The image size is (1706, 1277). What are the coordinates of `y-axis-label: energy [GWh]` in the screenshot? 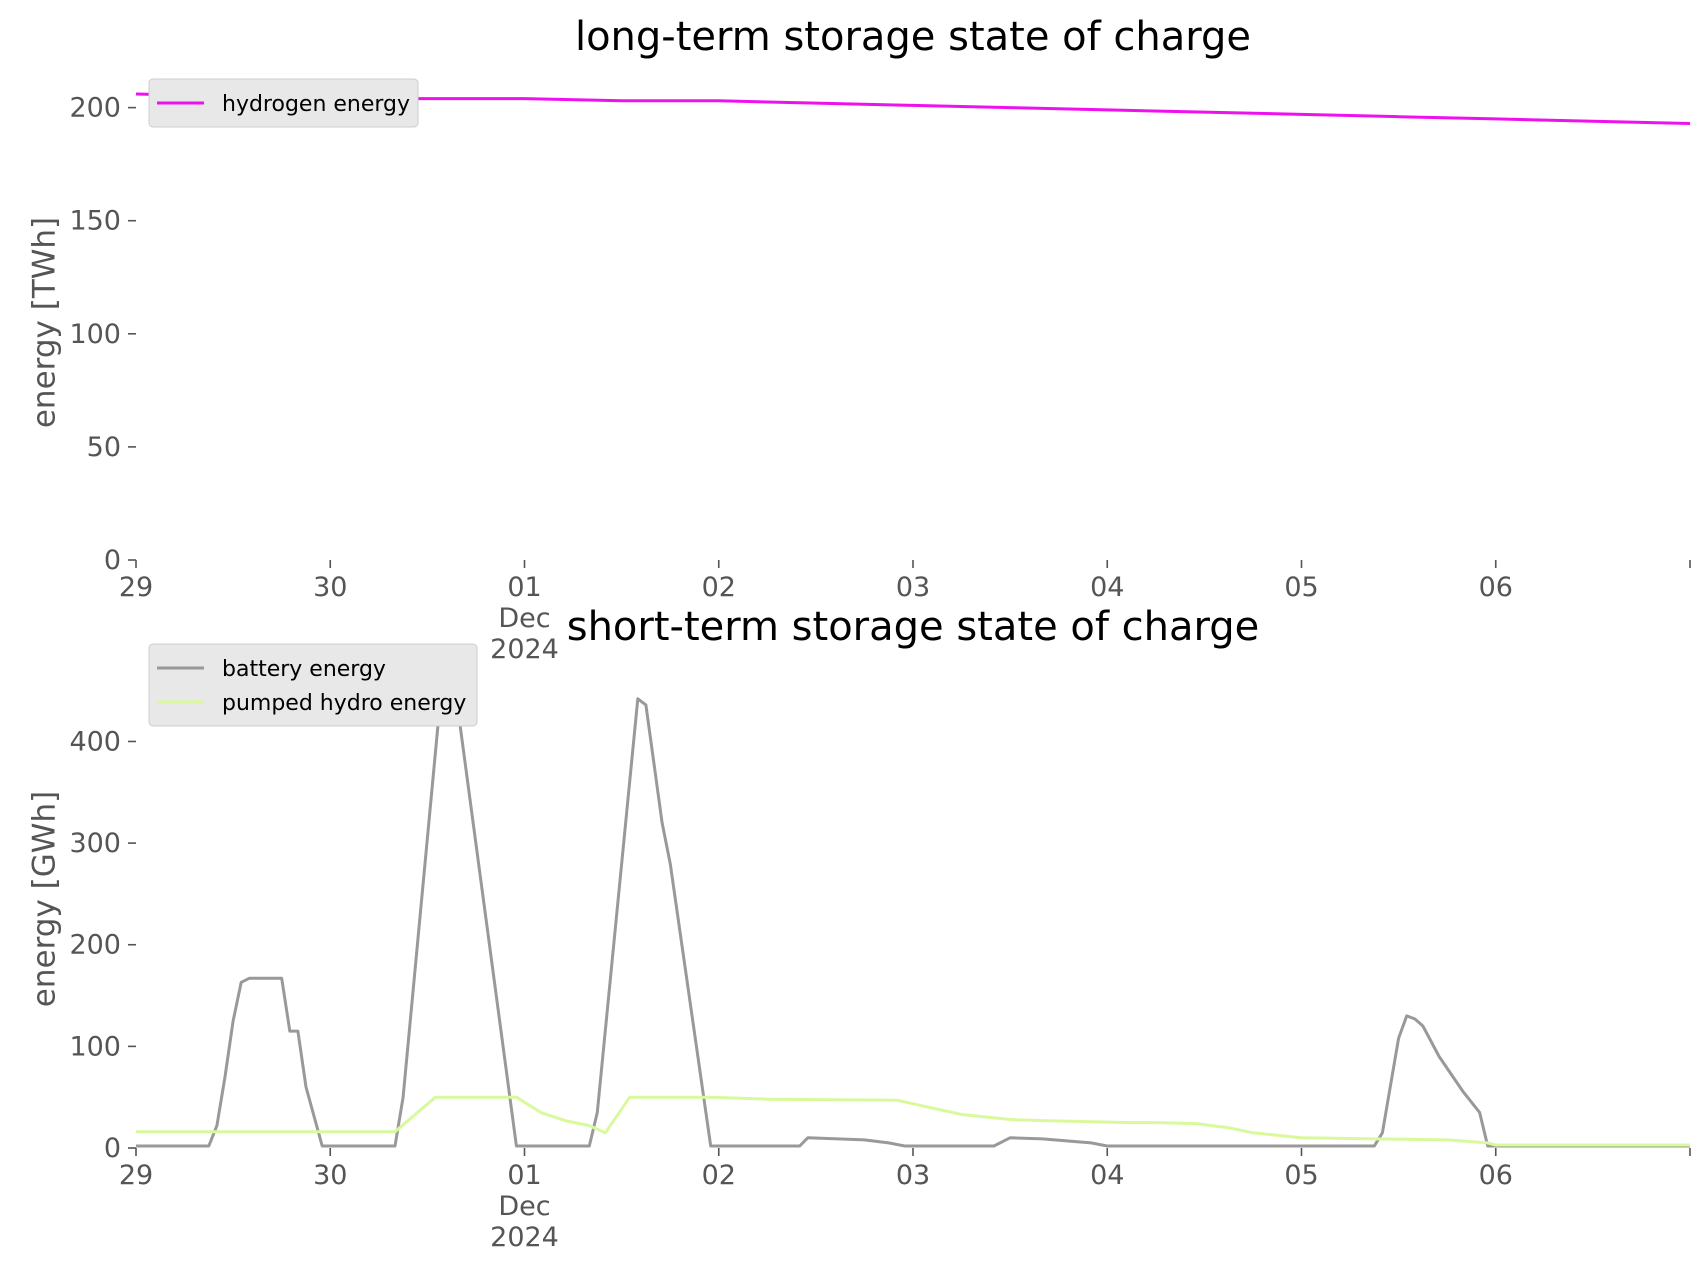 It's located at (45, 899).